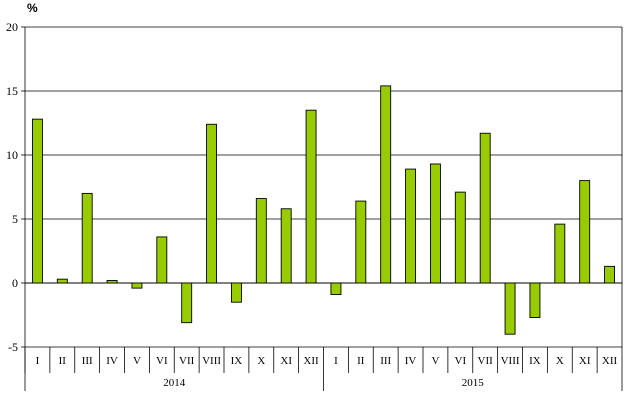 The height and width of the screenshot is (400, 635). I want to click on x-tick-label-7: VIII, so click(211, 361).